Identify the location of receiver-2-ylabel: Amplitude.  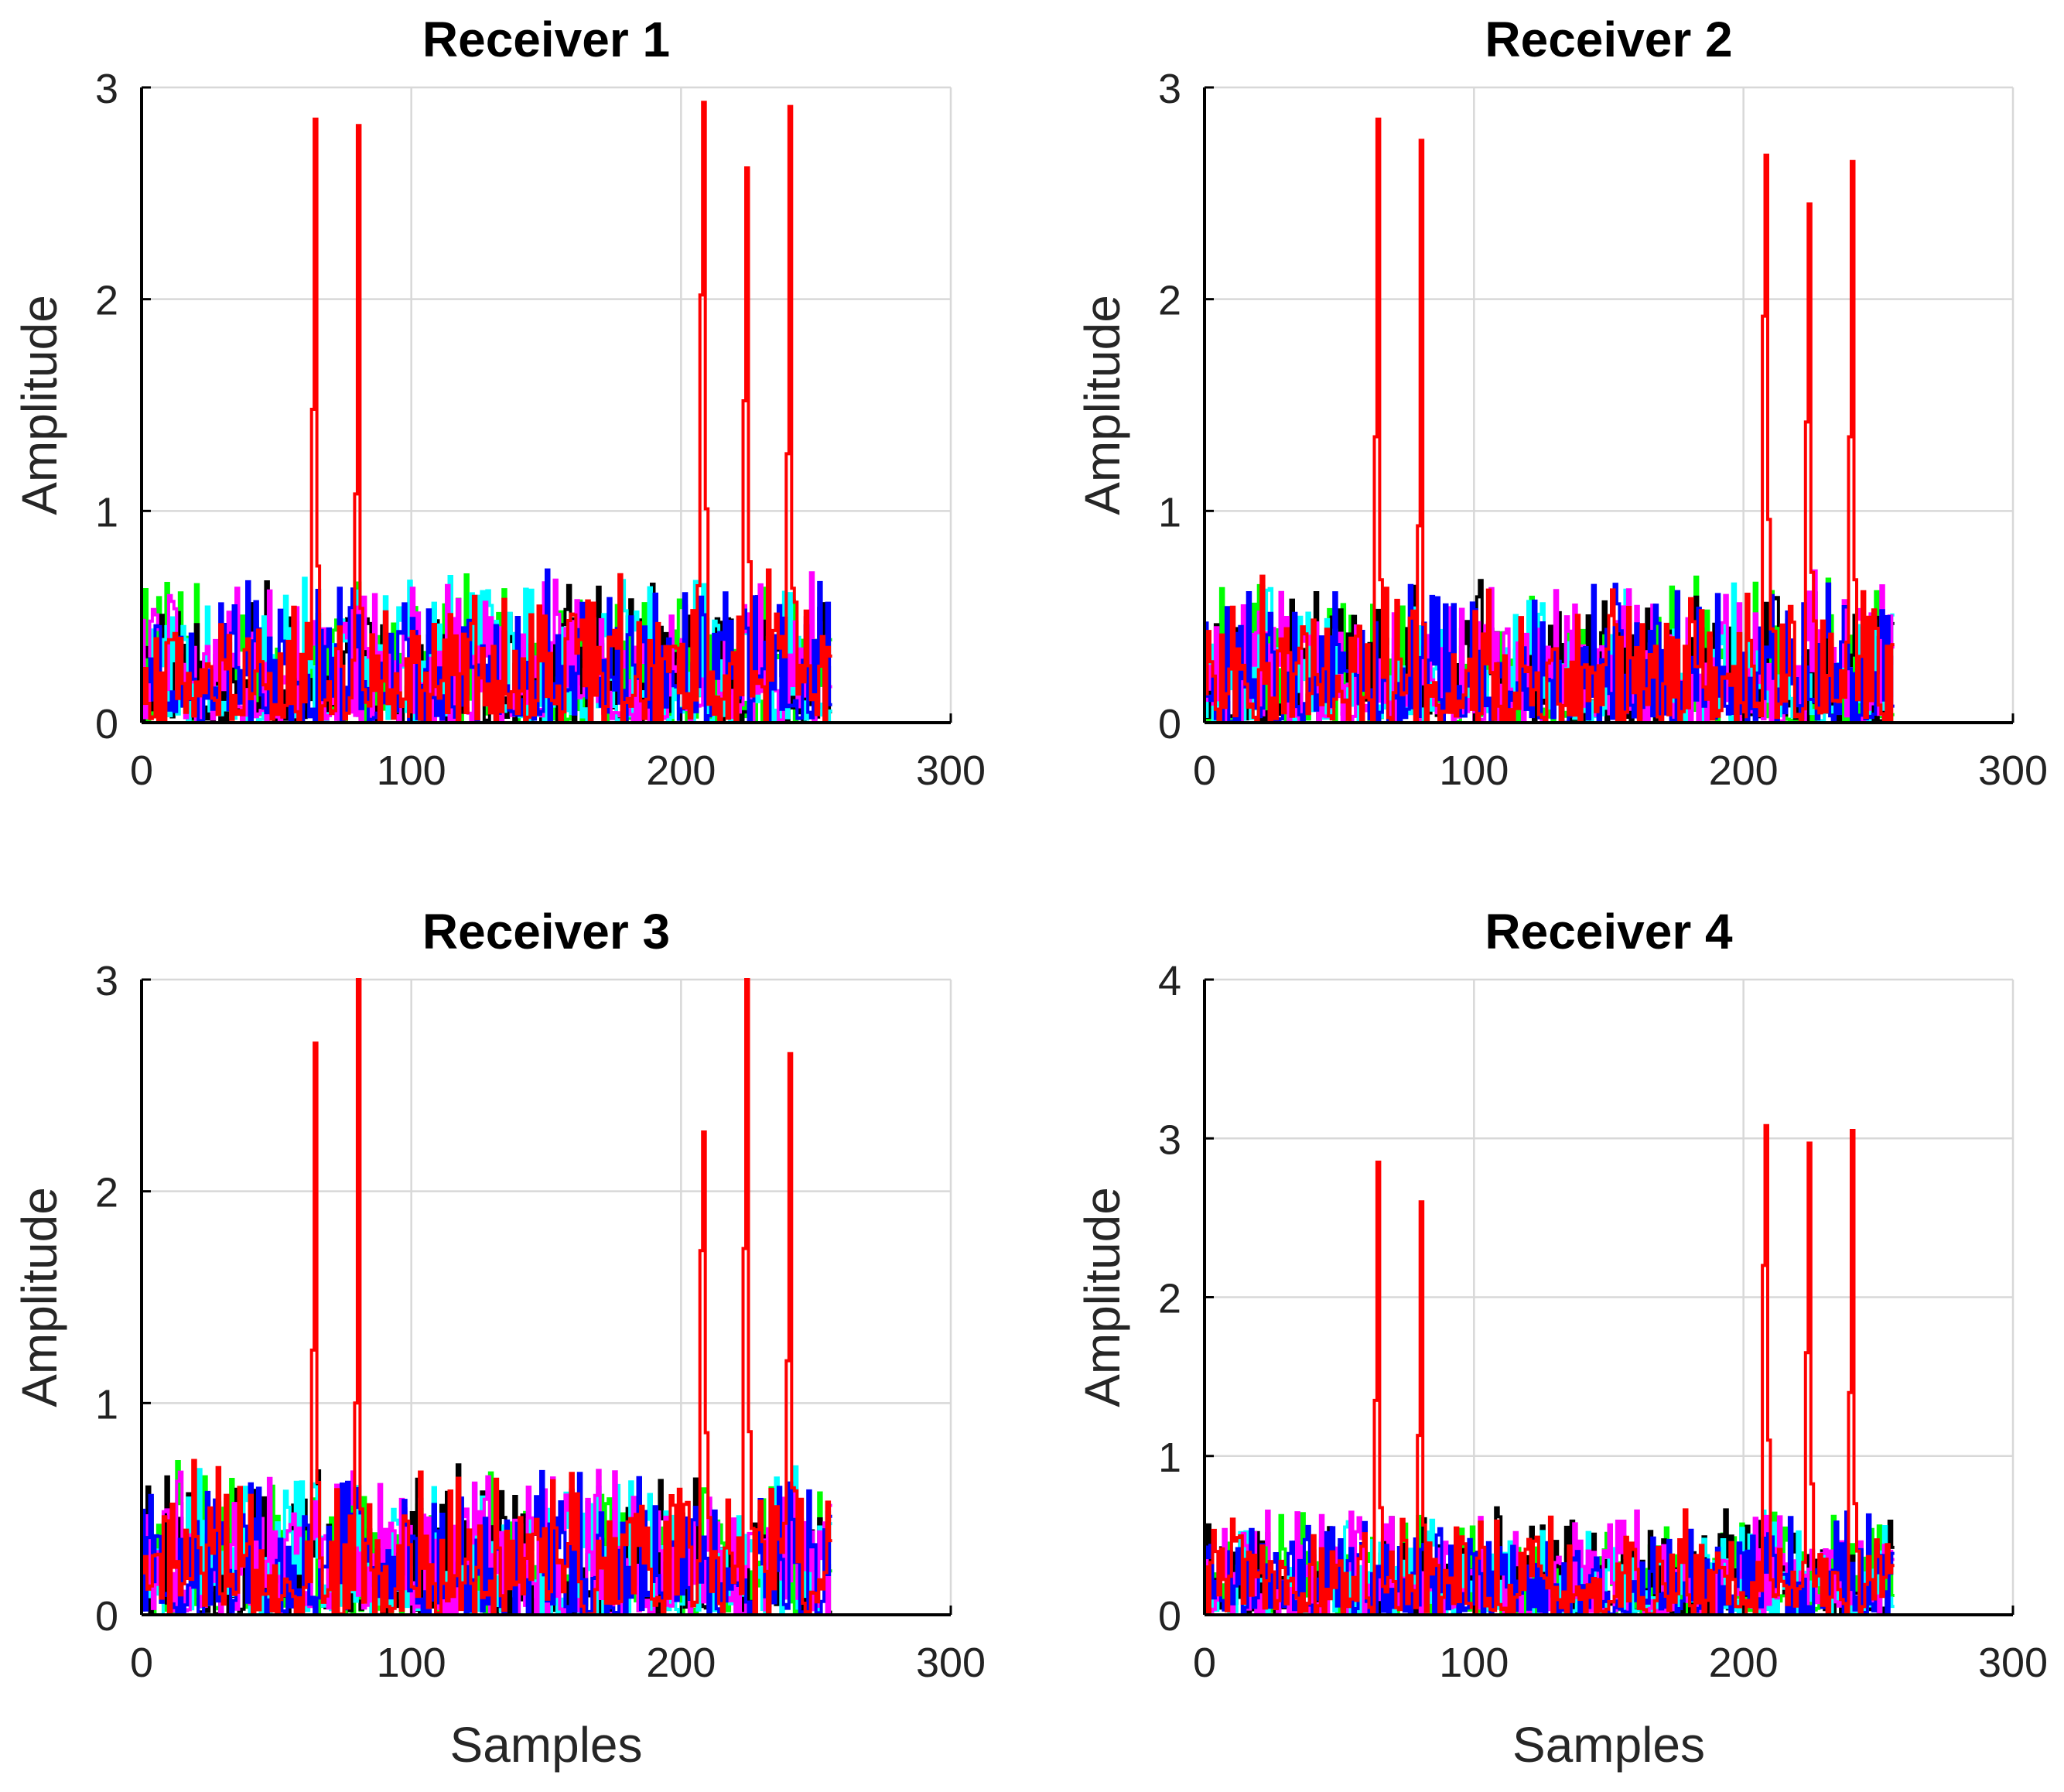
(1103, 405).